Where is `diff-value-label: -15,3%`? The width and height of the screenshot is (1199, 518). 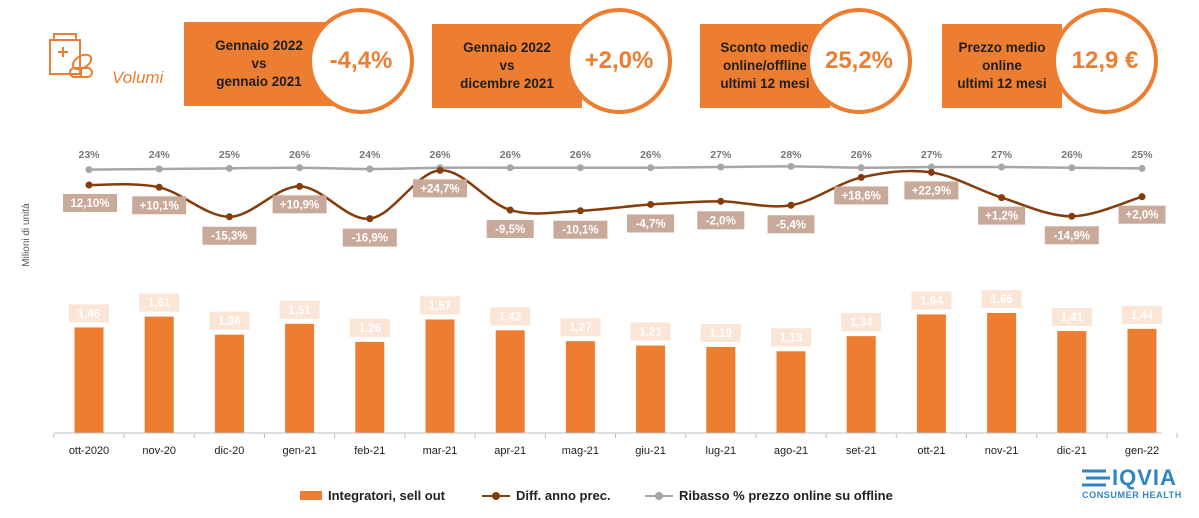 diff-value-label: -15,3% is located at coordinates (229, 237).